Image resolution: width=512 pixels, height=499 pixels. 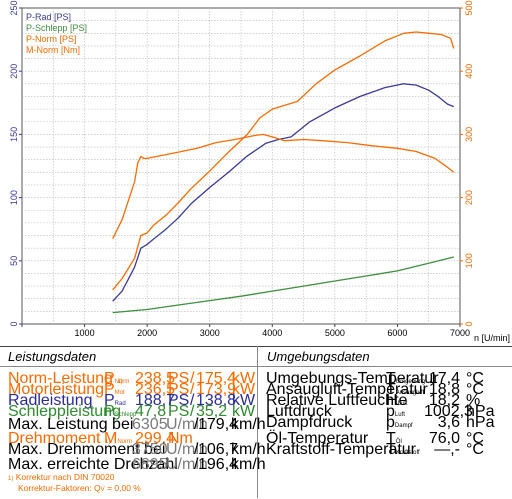 I want to click on y-left-tick-label: 250, so click(x=14, y=7).